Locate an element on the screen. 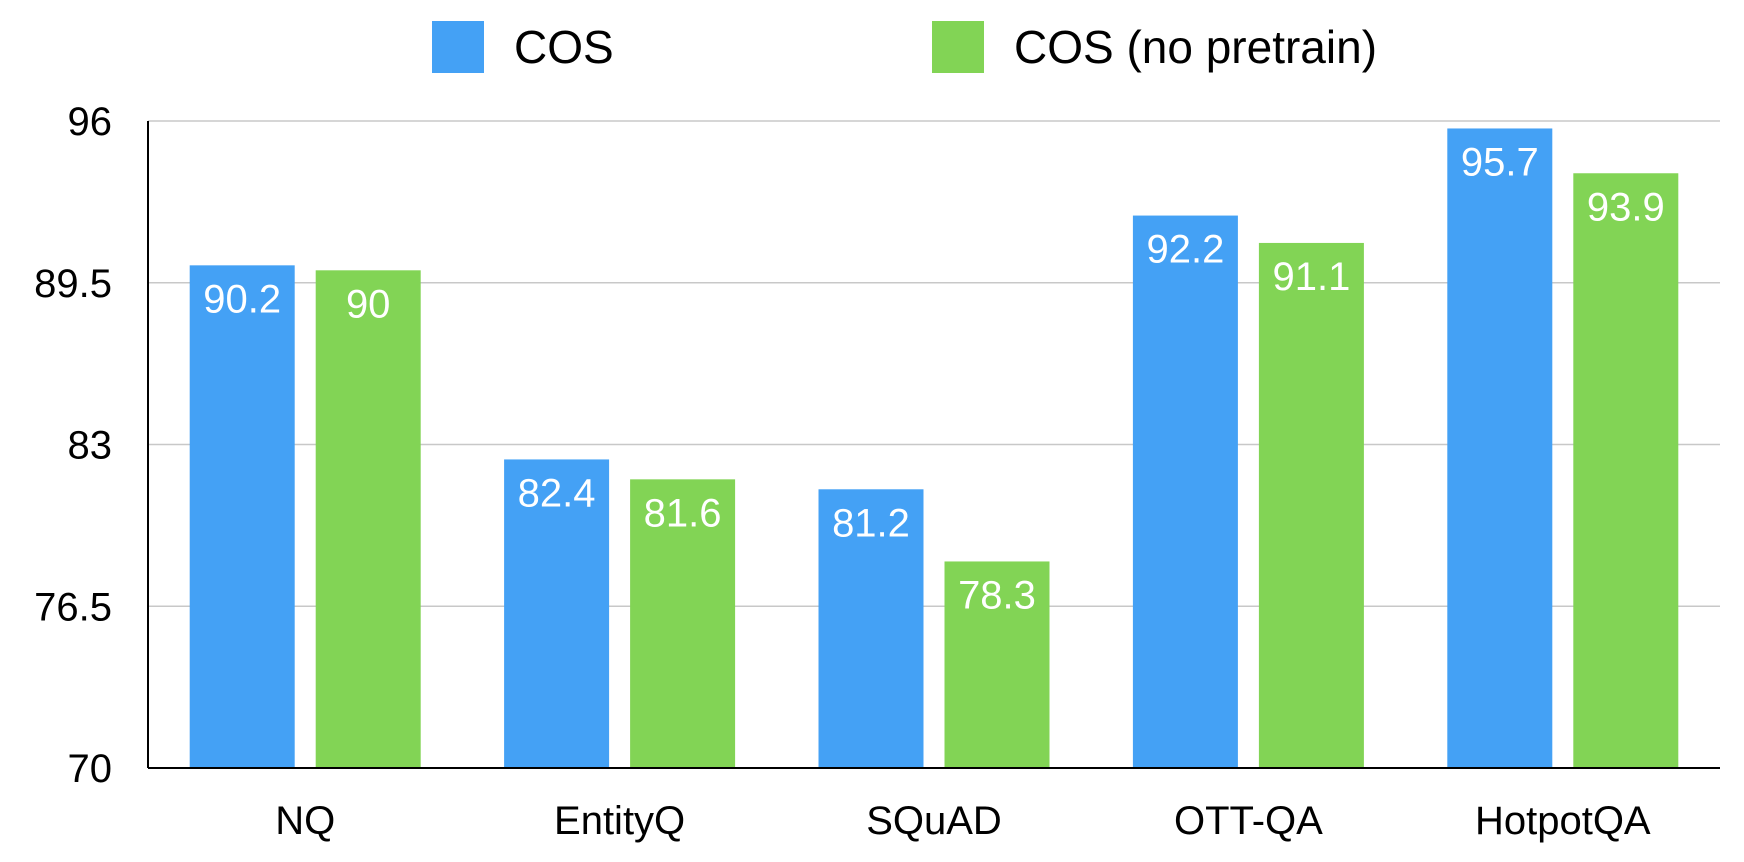 The height and width of the screenshot is (862, 1744). bar-cos-no-pretrain-entityq is located at coordinates (683, 623).